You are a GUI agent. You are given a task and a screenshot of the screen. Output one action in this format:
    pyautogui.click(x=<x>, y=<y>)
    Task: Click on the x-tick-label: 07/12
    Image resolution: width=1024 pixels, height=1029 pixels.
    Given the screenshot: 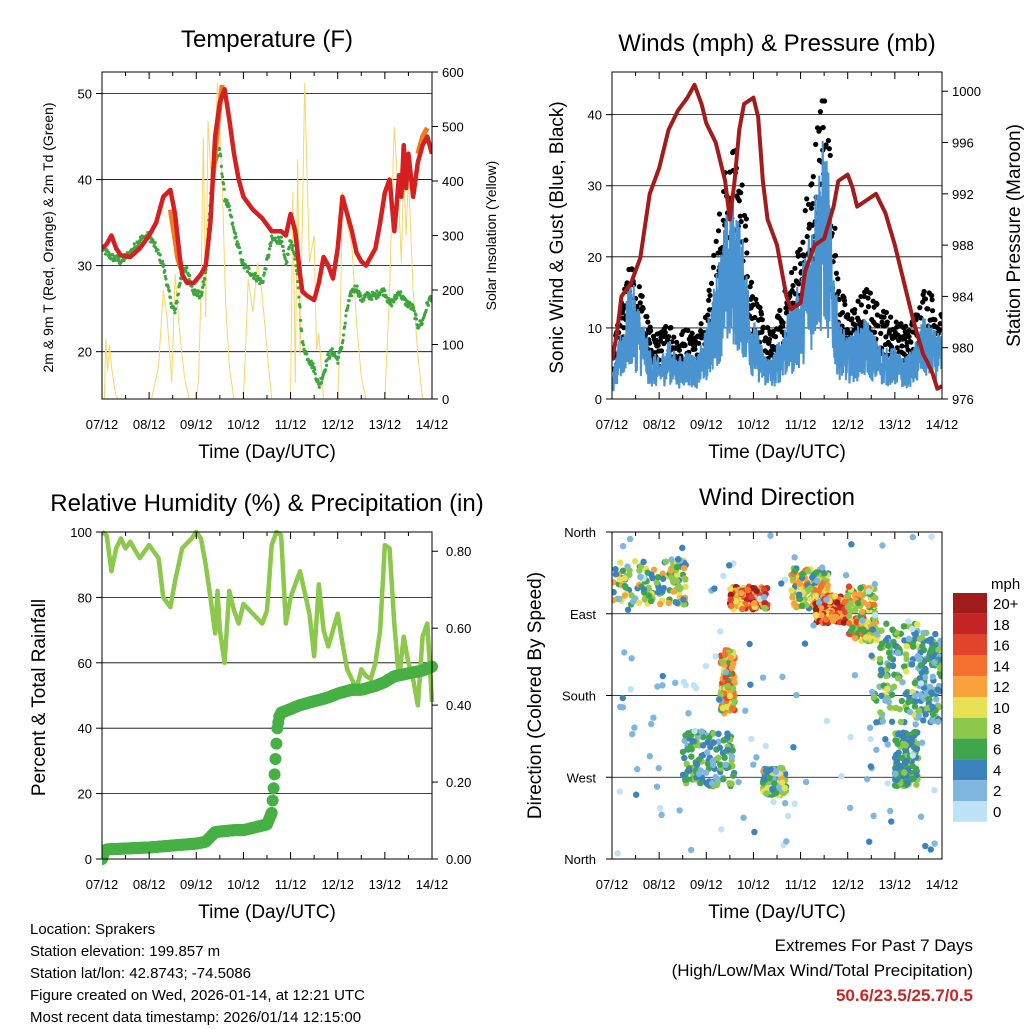 What is the action you would take?
    pyautogui.click(x=612, y=884)
    